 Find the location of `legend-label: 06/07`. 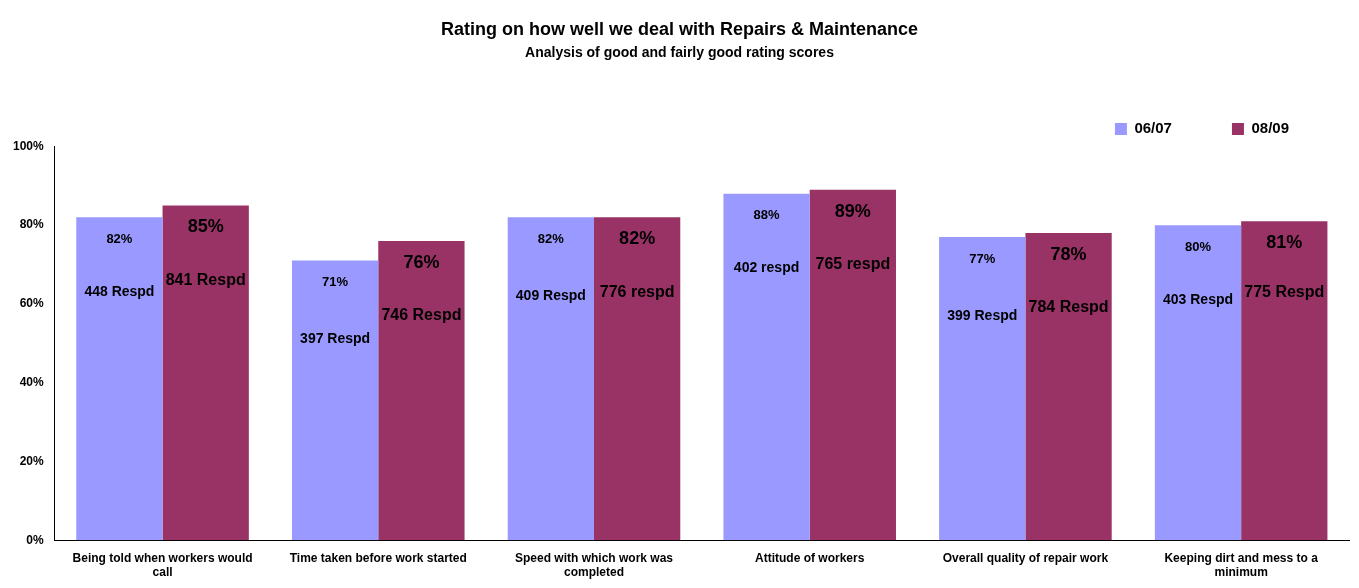

legend-label: 06/07 is located at coordinates (1153, 128).